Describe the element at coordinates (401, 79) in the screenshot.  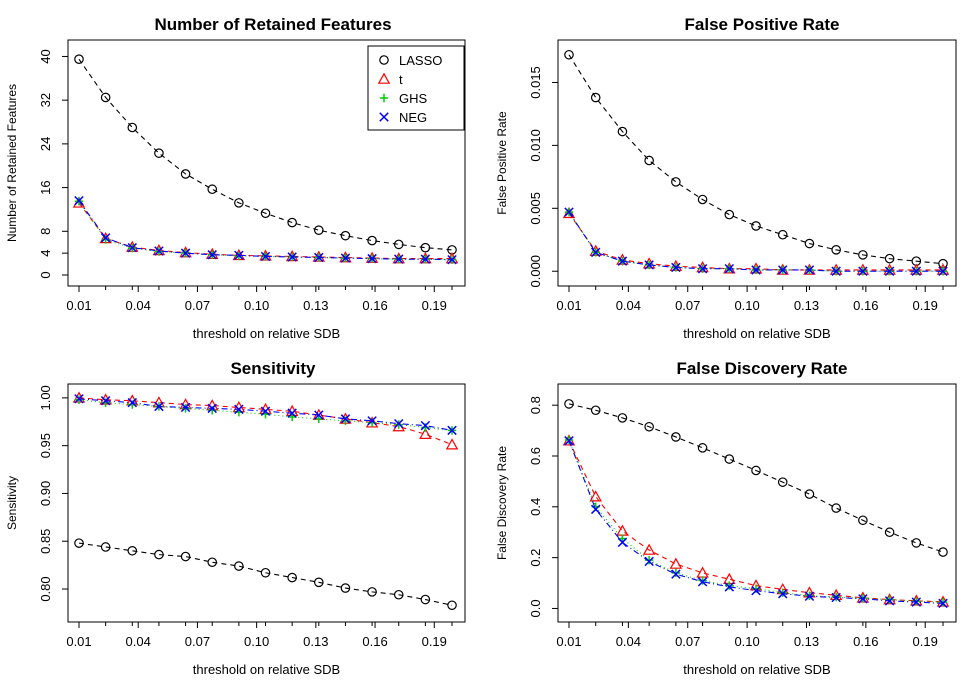
I see `legend-label: t` at that location.